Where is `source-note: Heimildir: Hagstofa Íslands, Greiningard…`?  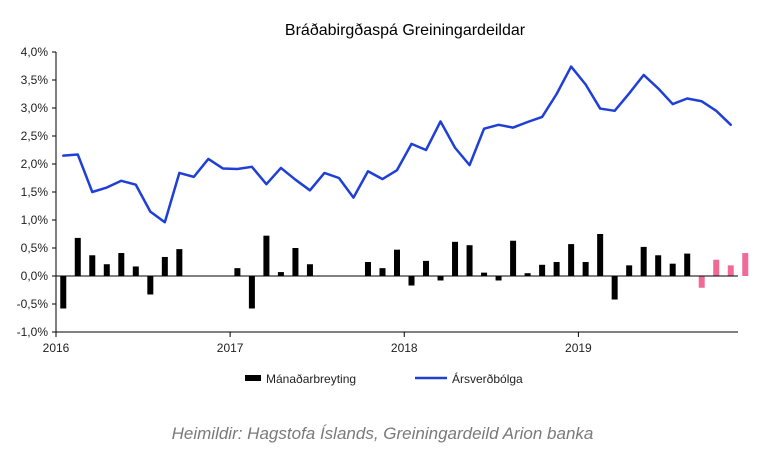
source-note: Heimildir: Hagstofa Íslands, Greiningard… is located at coordinates (382, 433).